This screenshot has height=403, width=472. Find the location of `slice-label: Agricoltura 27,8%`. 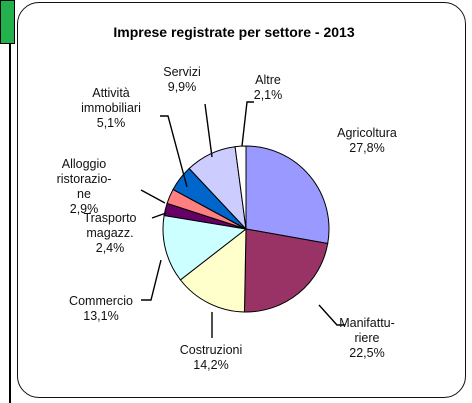

slice-label: Agricoltura 27,8% is located at coordinates (367, 140).